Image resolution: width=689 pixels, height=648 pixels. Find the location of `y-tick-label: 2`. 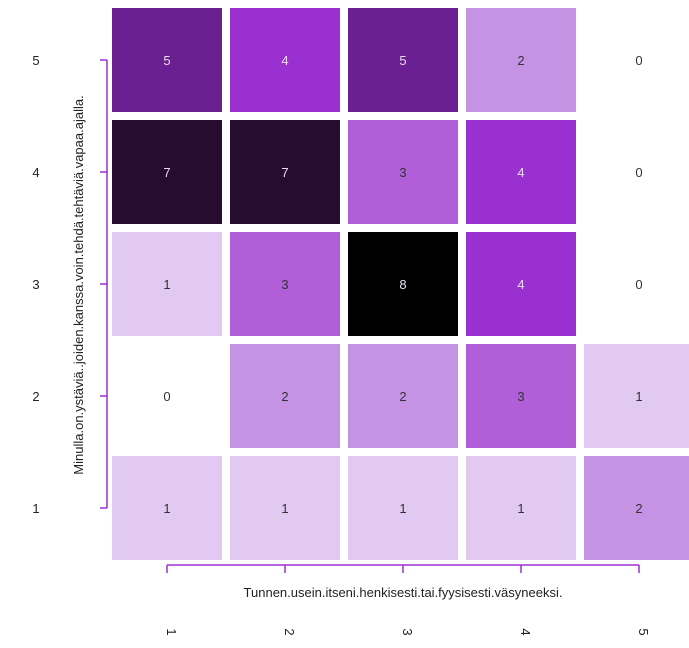

y-tick-label: 2 is located at coordinates (35, 396).